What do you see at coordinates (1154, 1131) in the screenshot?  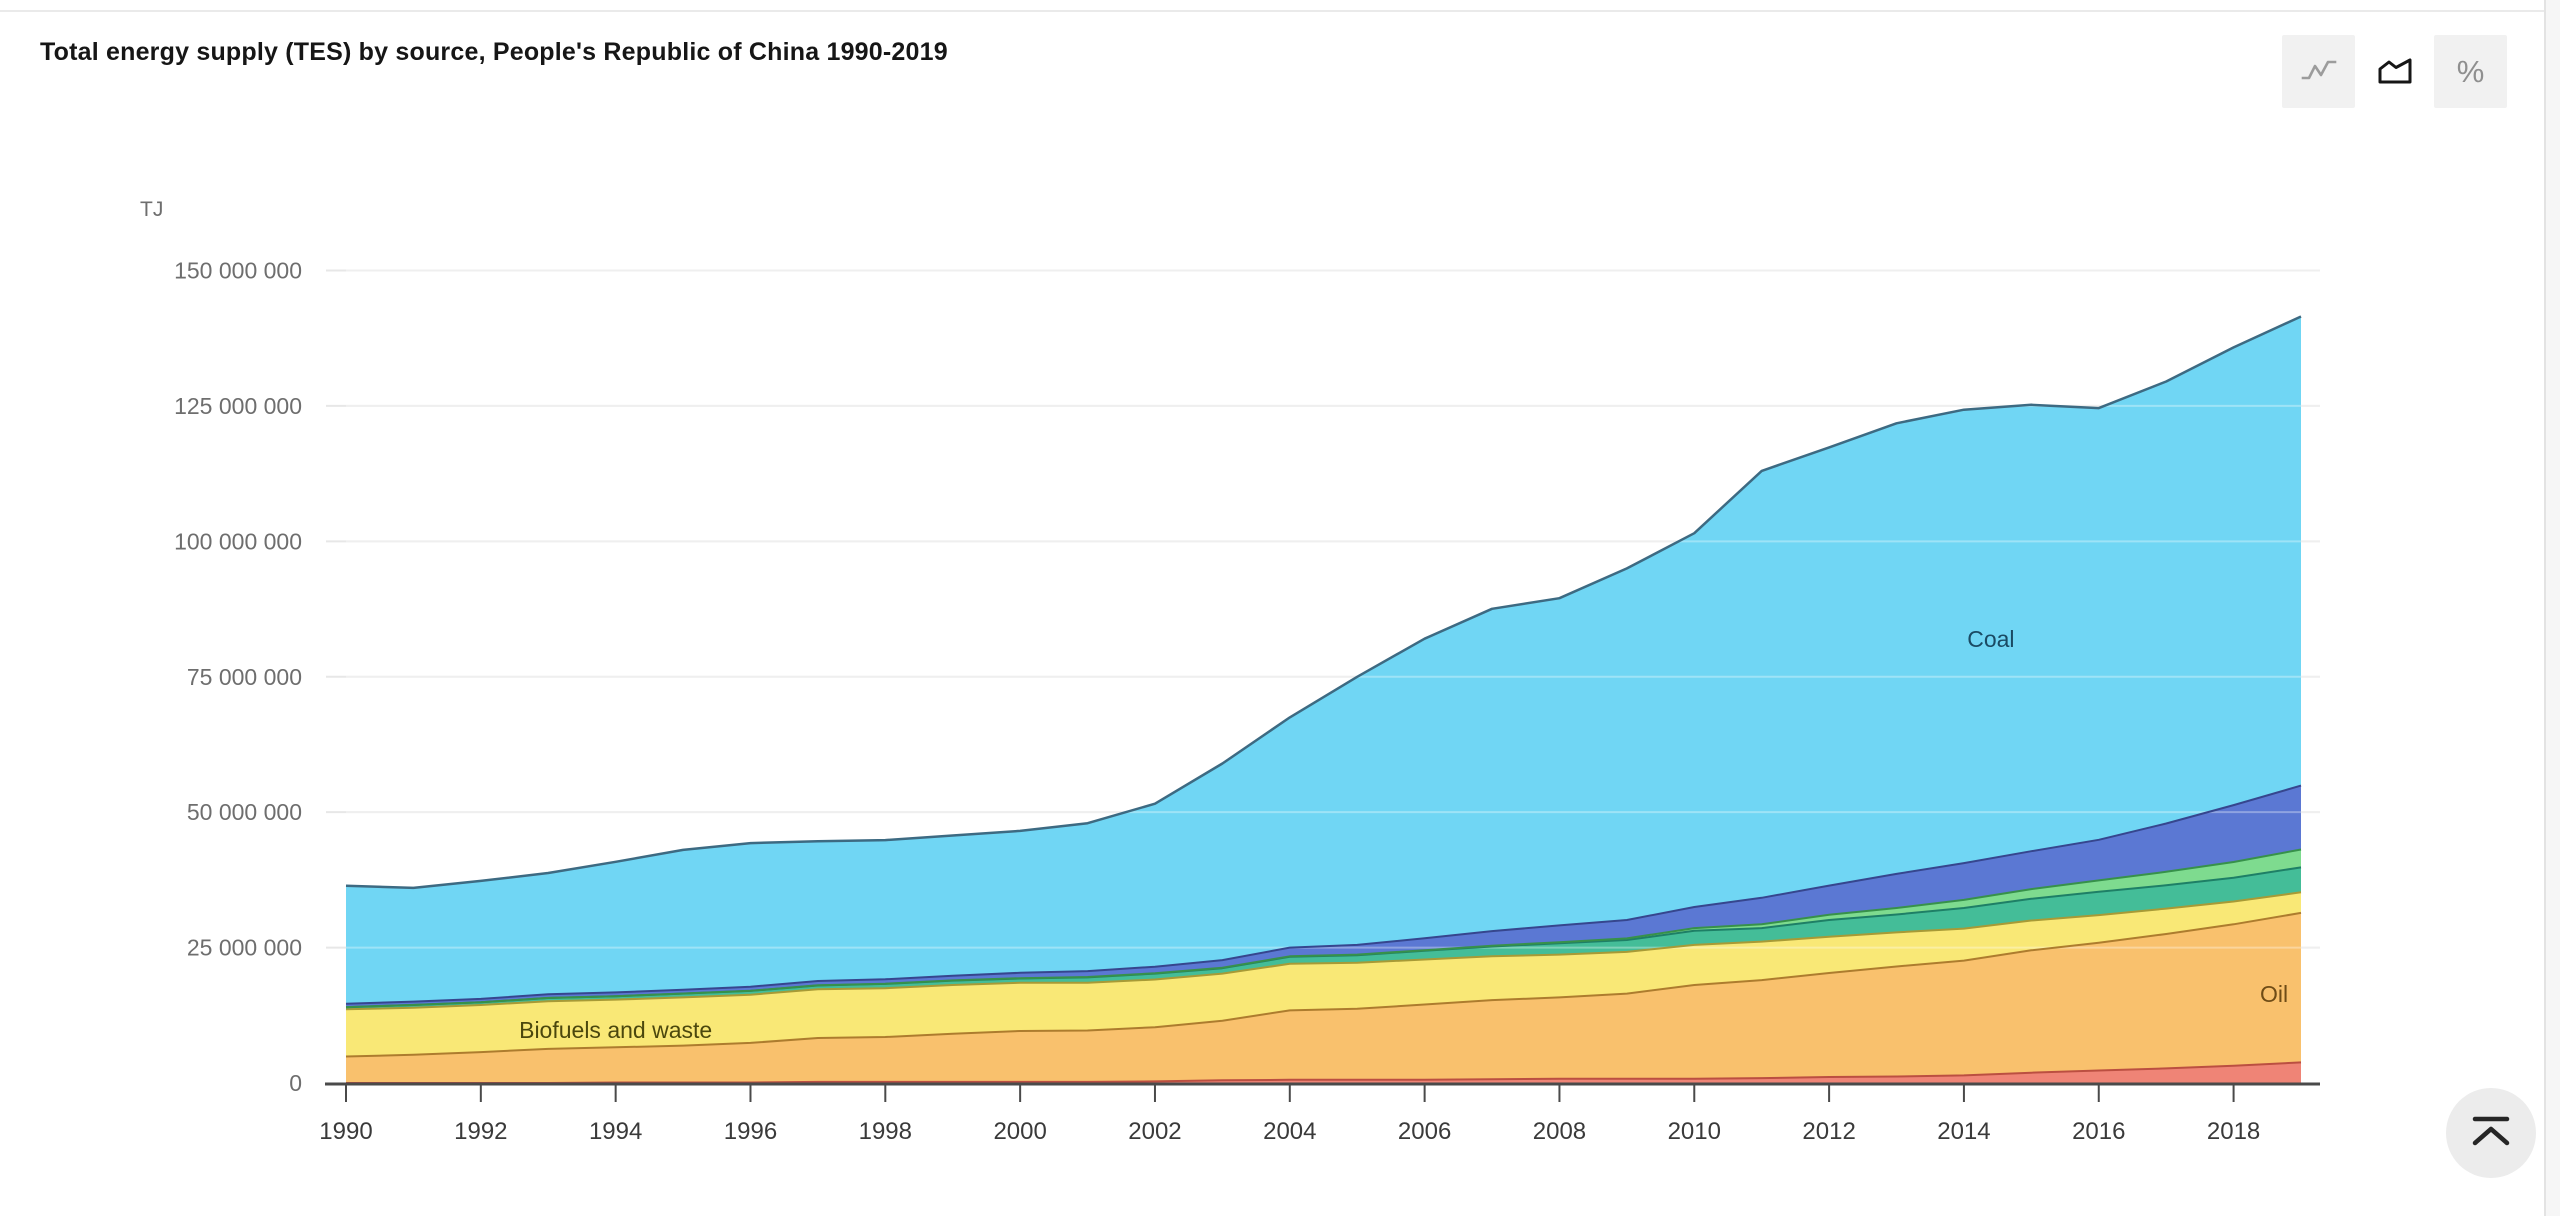 I see `x-tick-label: 2002` at bounding box center [1154, 1131].